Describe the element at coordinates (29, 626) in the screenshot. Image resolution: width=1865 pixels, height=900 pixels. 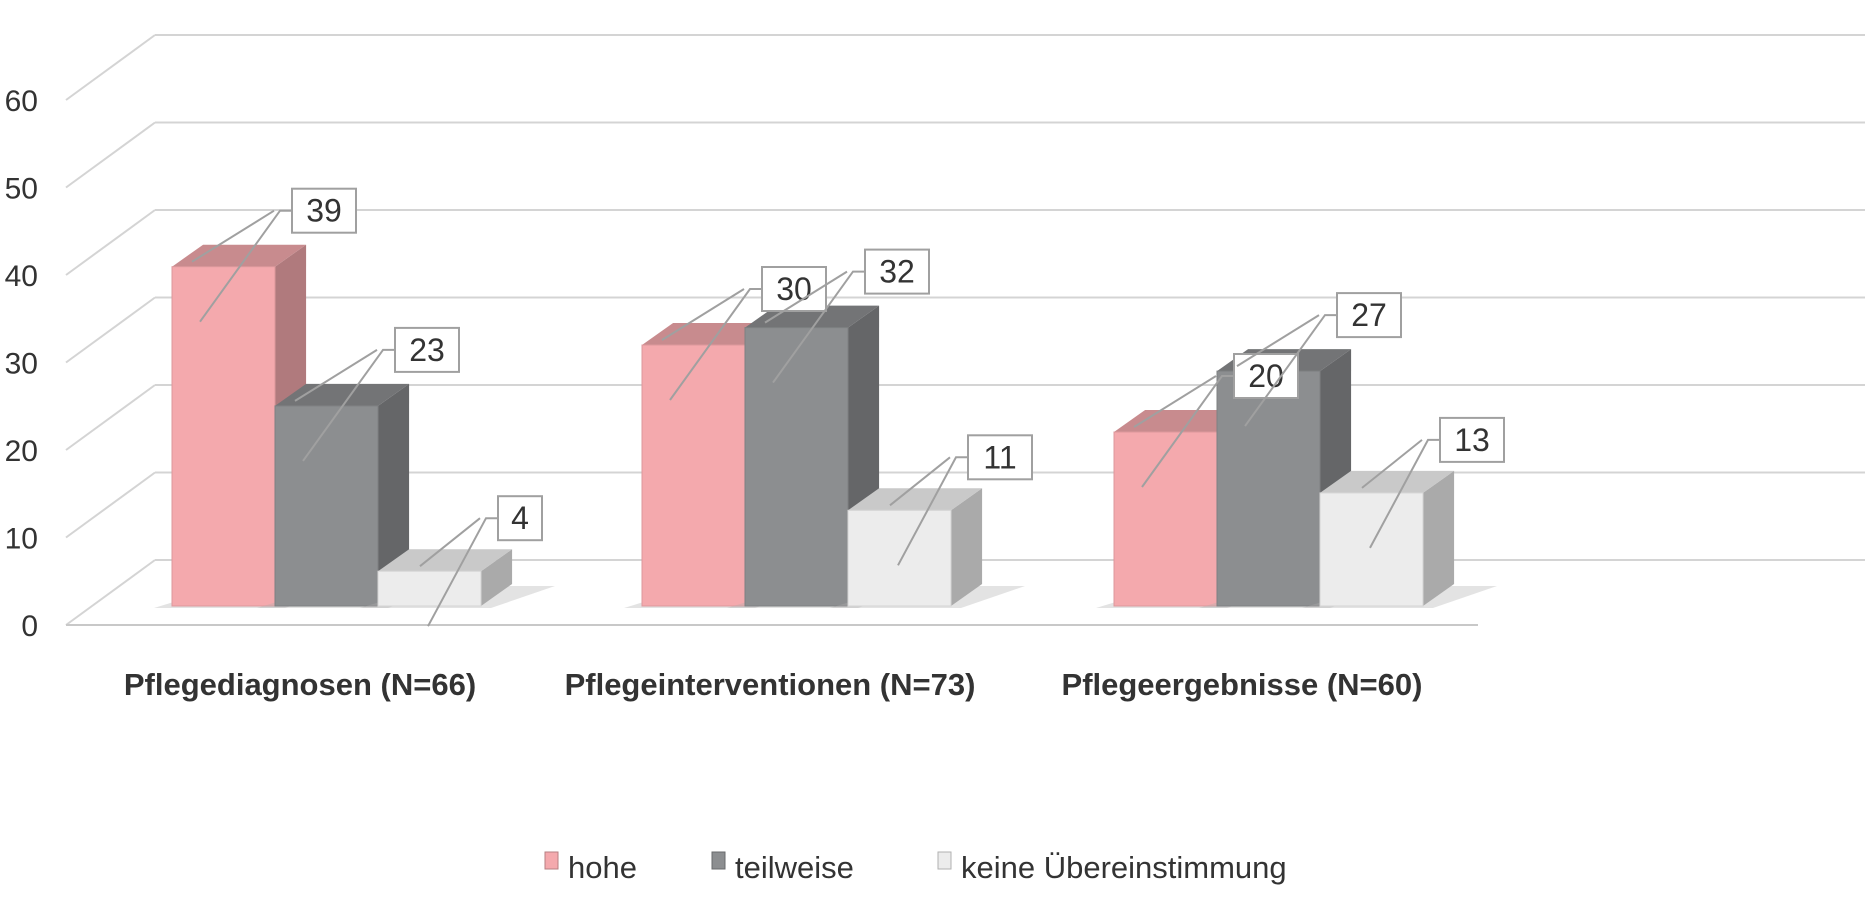
I see `y-tick-label: 0` at that location.